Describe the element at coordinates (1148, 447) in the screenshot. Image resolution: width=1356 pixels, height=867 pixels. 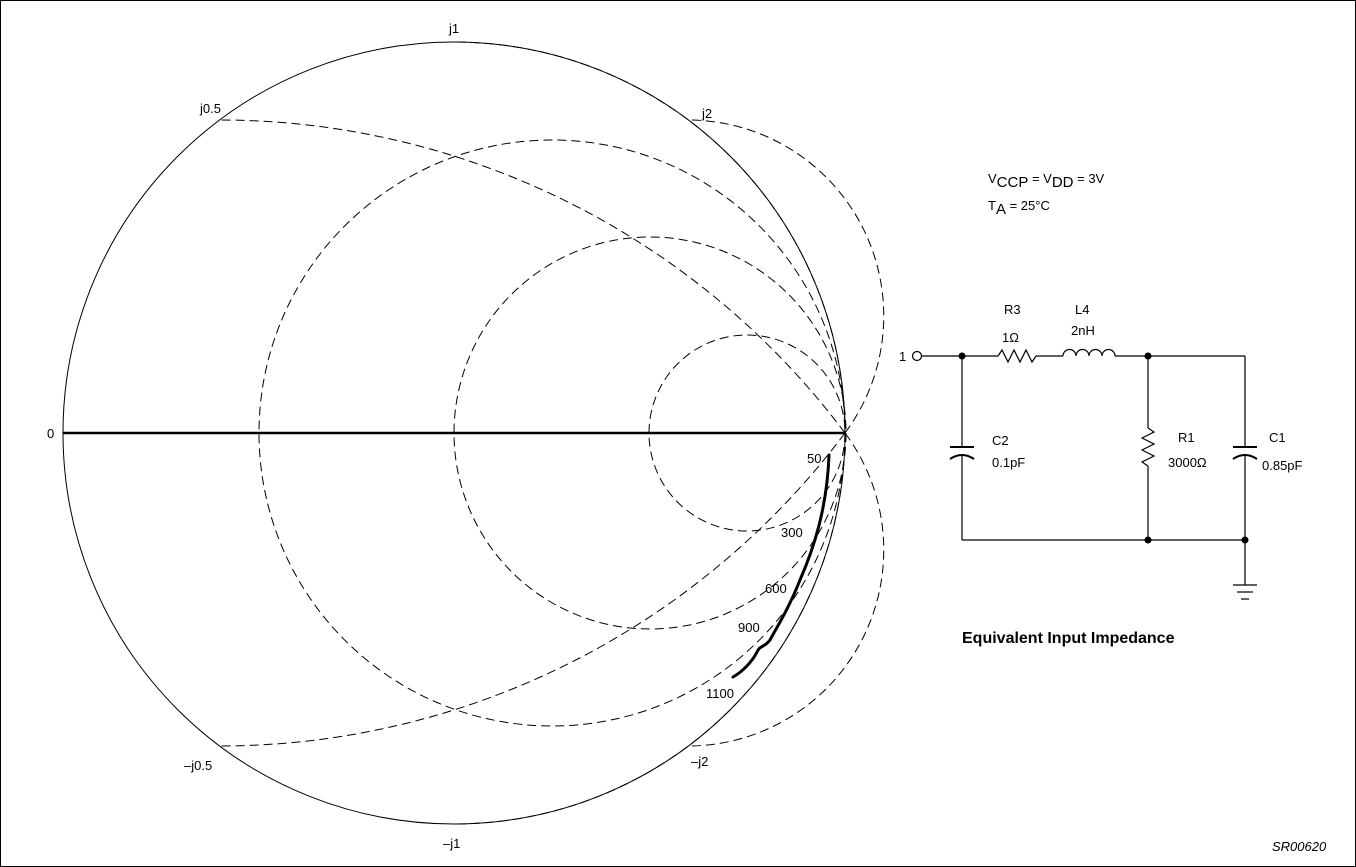
I see `r1-resistor` at that location.